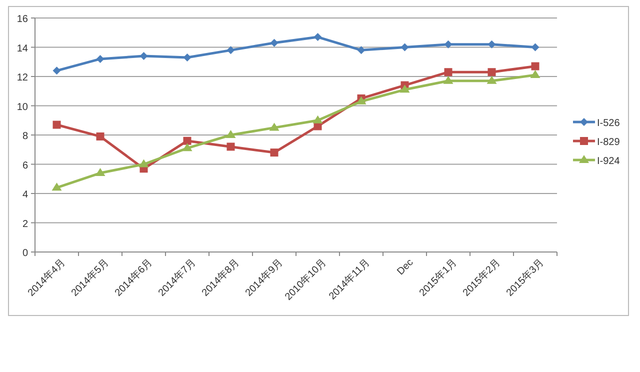 Image resolution: width=640 pixels, height=372 pixels. What do you see at coordinates (25, 224) in the screenshot?
I see `y-tick-label: 2` at bounding box center [25, 224].